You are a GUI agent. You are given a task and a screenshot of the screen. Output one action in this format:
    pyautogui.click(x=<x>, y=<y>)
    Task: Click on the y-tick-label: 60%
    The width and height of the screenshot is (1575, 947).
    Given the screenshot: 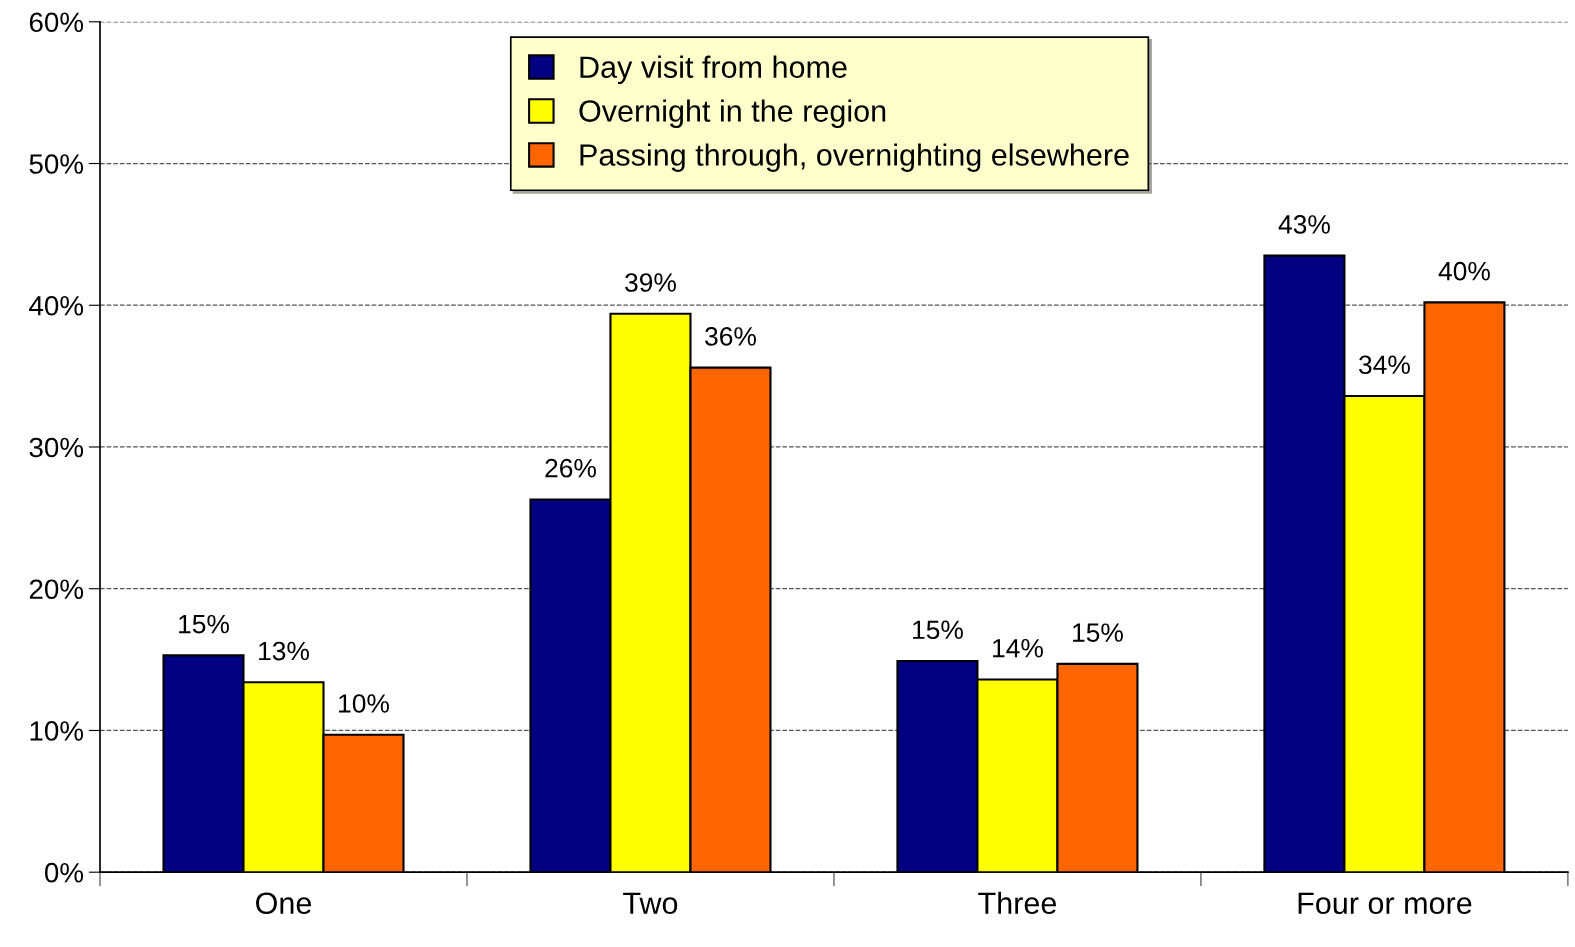 What is the action you would take?
    pyautogui.click(x=56, y=22)
    